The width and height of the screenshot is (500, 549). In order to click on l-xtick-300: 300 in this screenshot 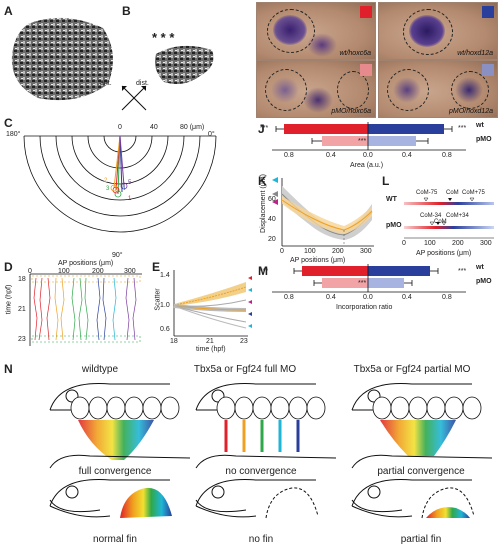, I will do `click(486, 243)`.